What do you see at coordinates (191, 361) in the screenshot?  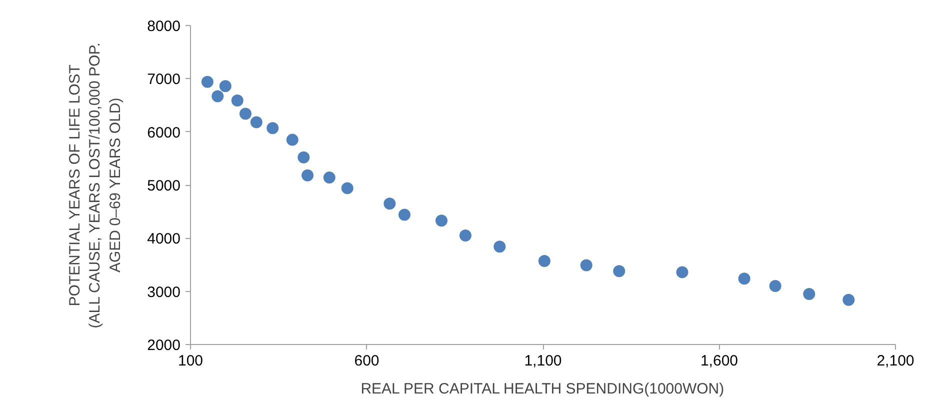 I see `x-tick-label: 100` at bounding box center [191, 361].